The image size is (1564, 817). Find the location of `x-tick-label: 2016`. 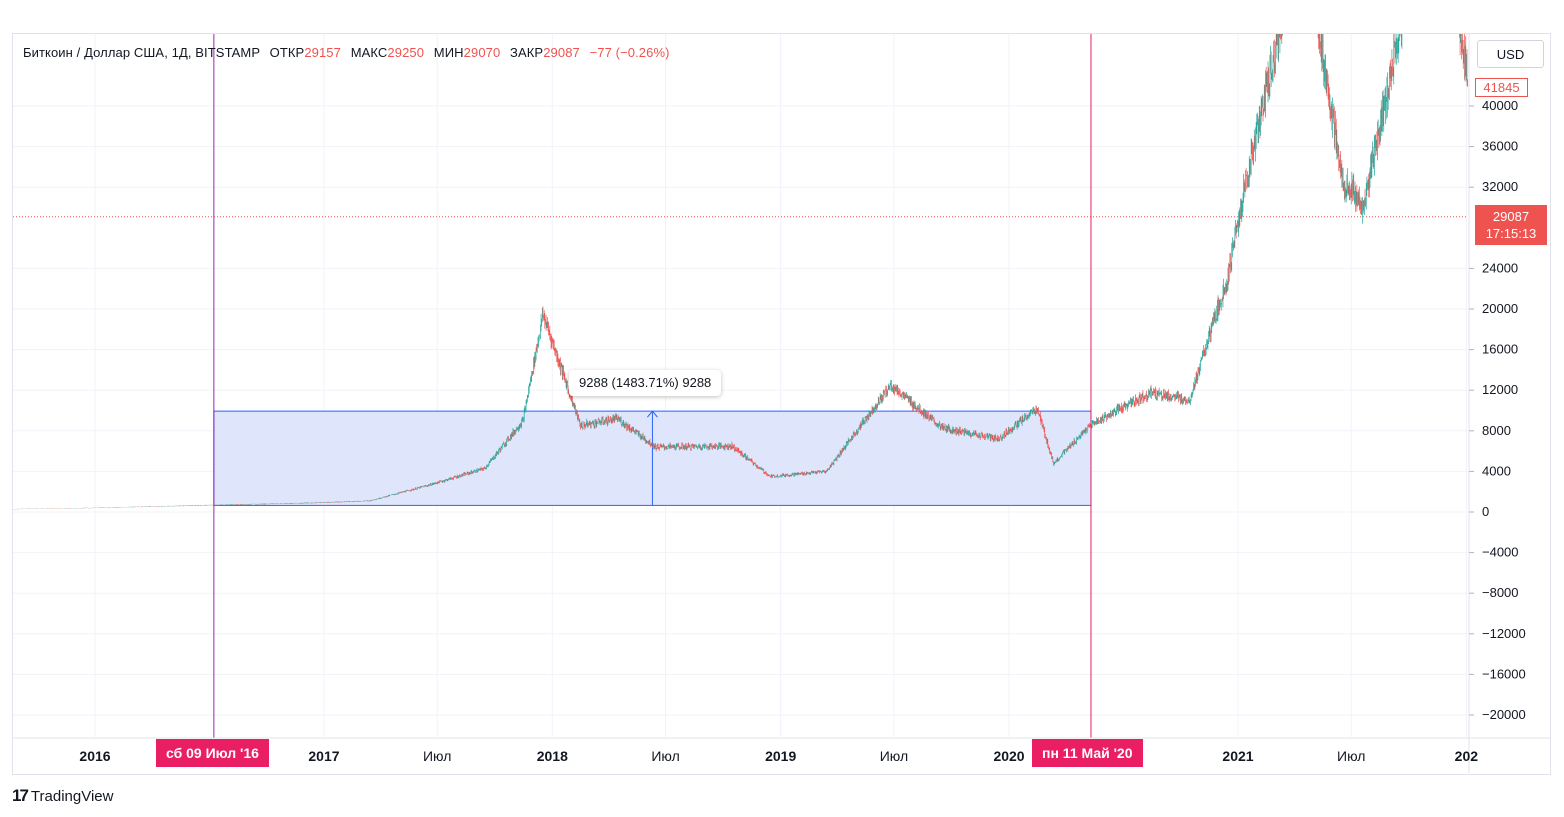

x-tick-label: 2016 is located at coordinates (94, 756).